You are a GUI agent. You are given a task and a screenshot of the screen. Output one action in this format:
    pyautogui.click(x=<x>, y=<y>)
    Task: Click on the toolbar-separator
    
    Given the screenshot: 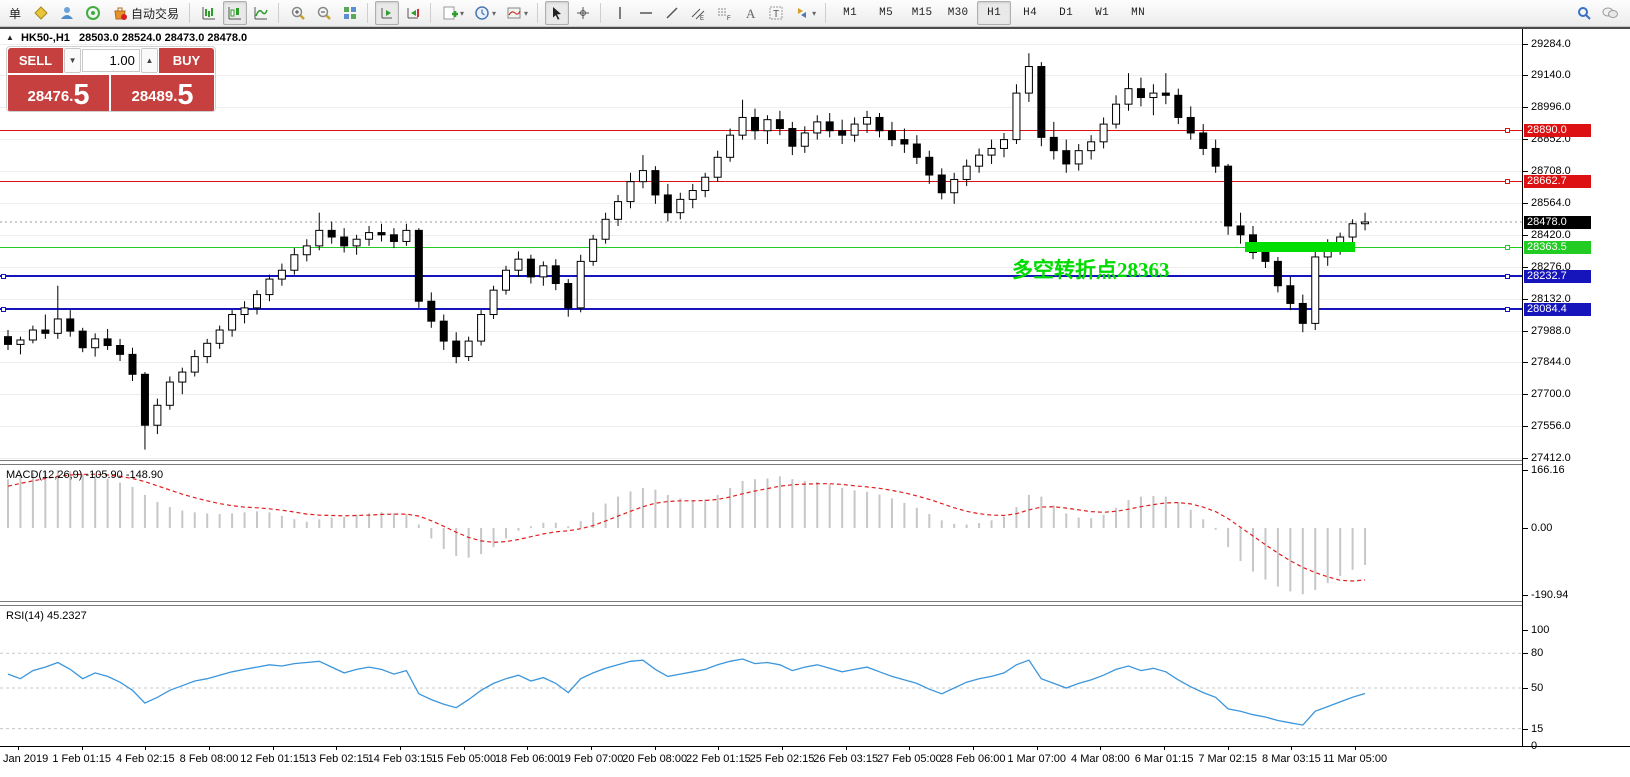 What is the action you would take?
    pyautogui.click(x=602, y=13)
    